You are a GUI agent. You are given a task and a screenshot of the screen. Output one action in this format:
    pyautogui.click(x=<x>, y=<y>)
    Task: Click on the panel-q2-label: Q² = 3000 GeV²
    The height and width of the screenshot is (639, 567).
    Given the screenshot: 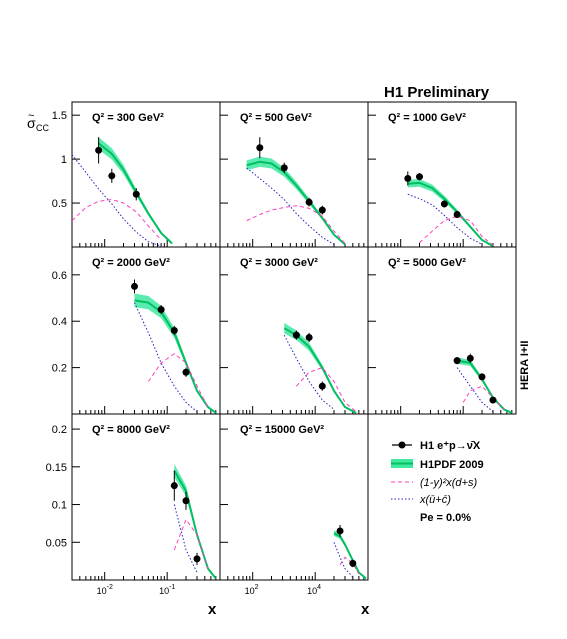 What is the action you would take?
    pyautogui.click(x=279, y=263)
    